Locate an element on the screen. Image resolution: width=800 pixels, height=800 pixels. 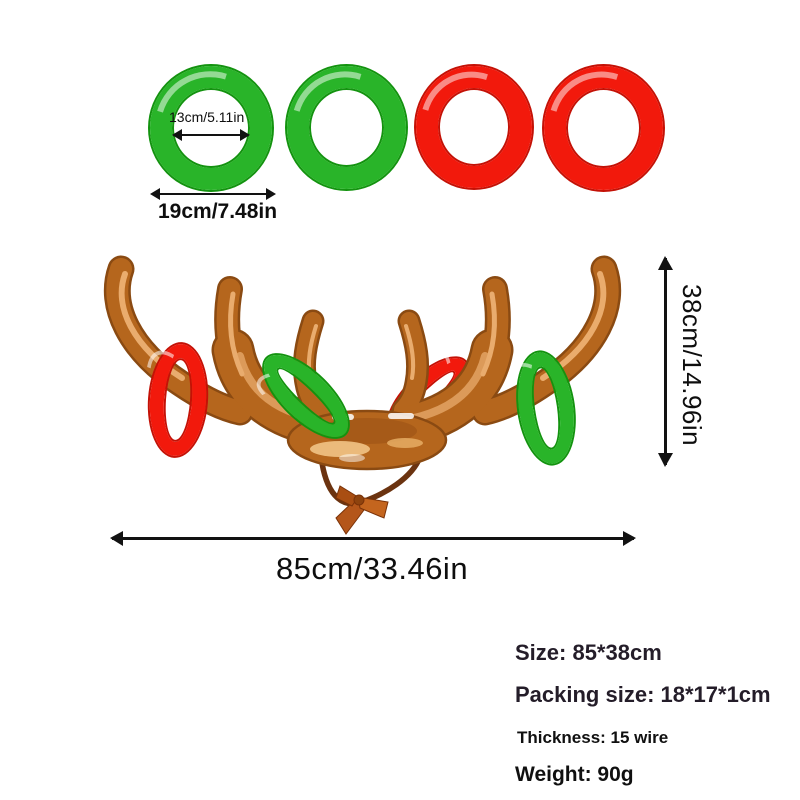
inner-diameter-label: 13cm/5.11in is located at coordinates (207, 117).